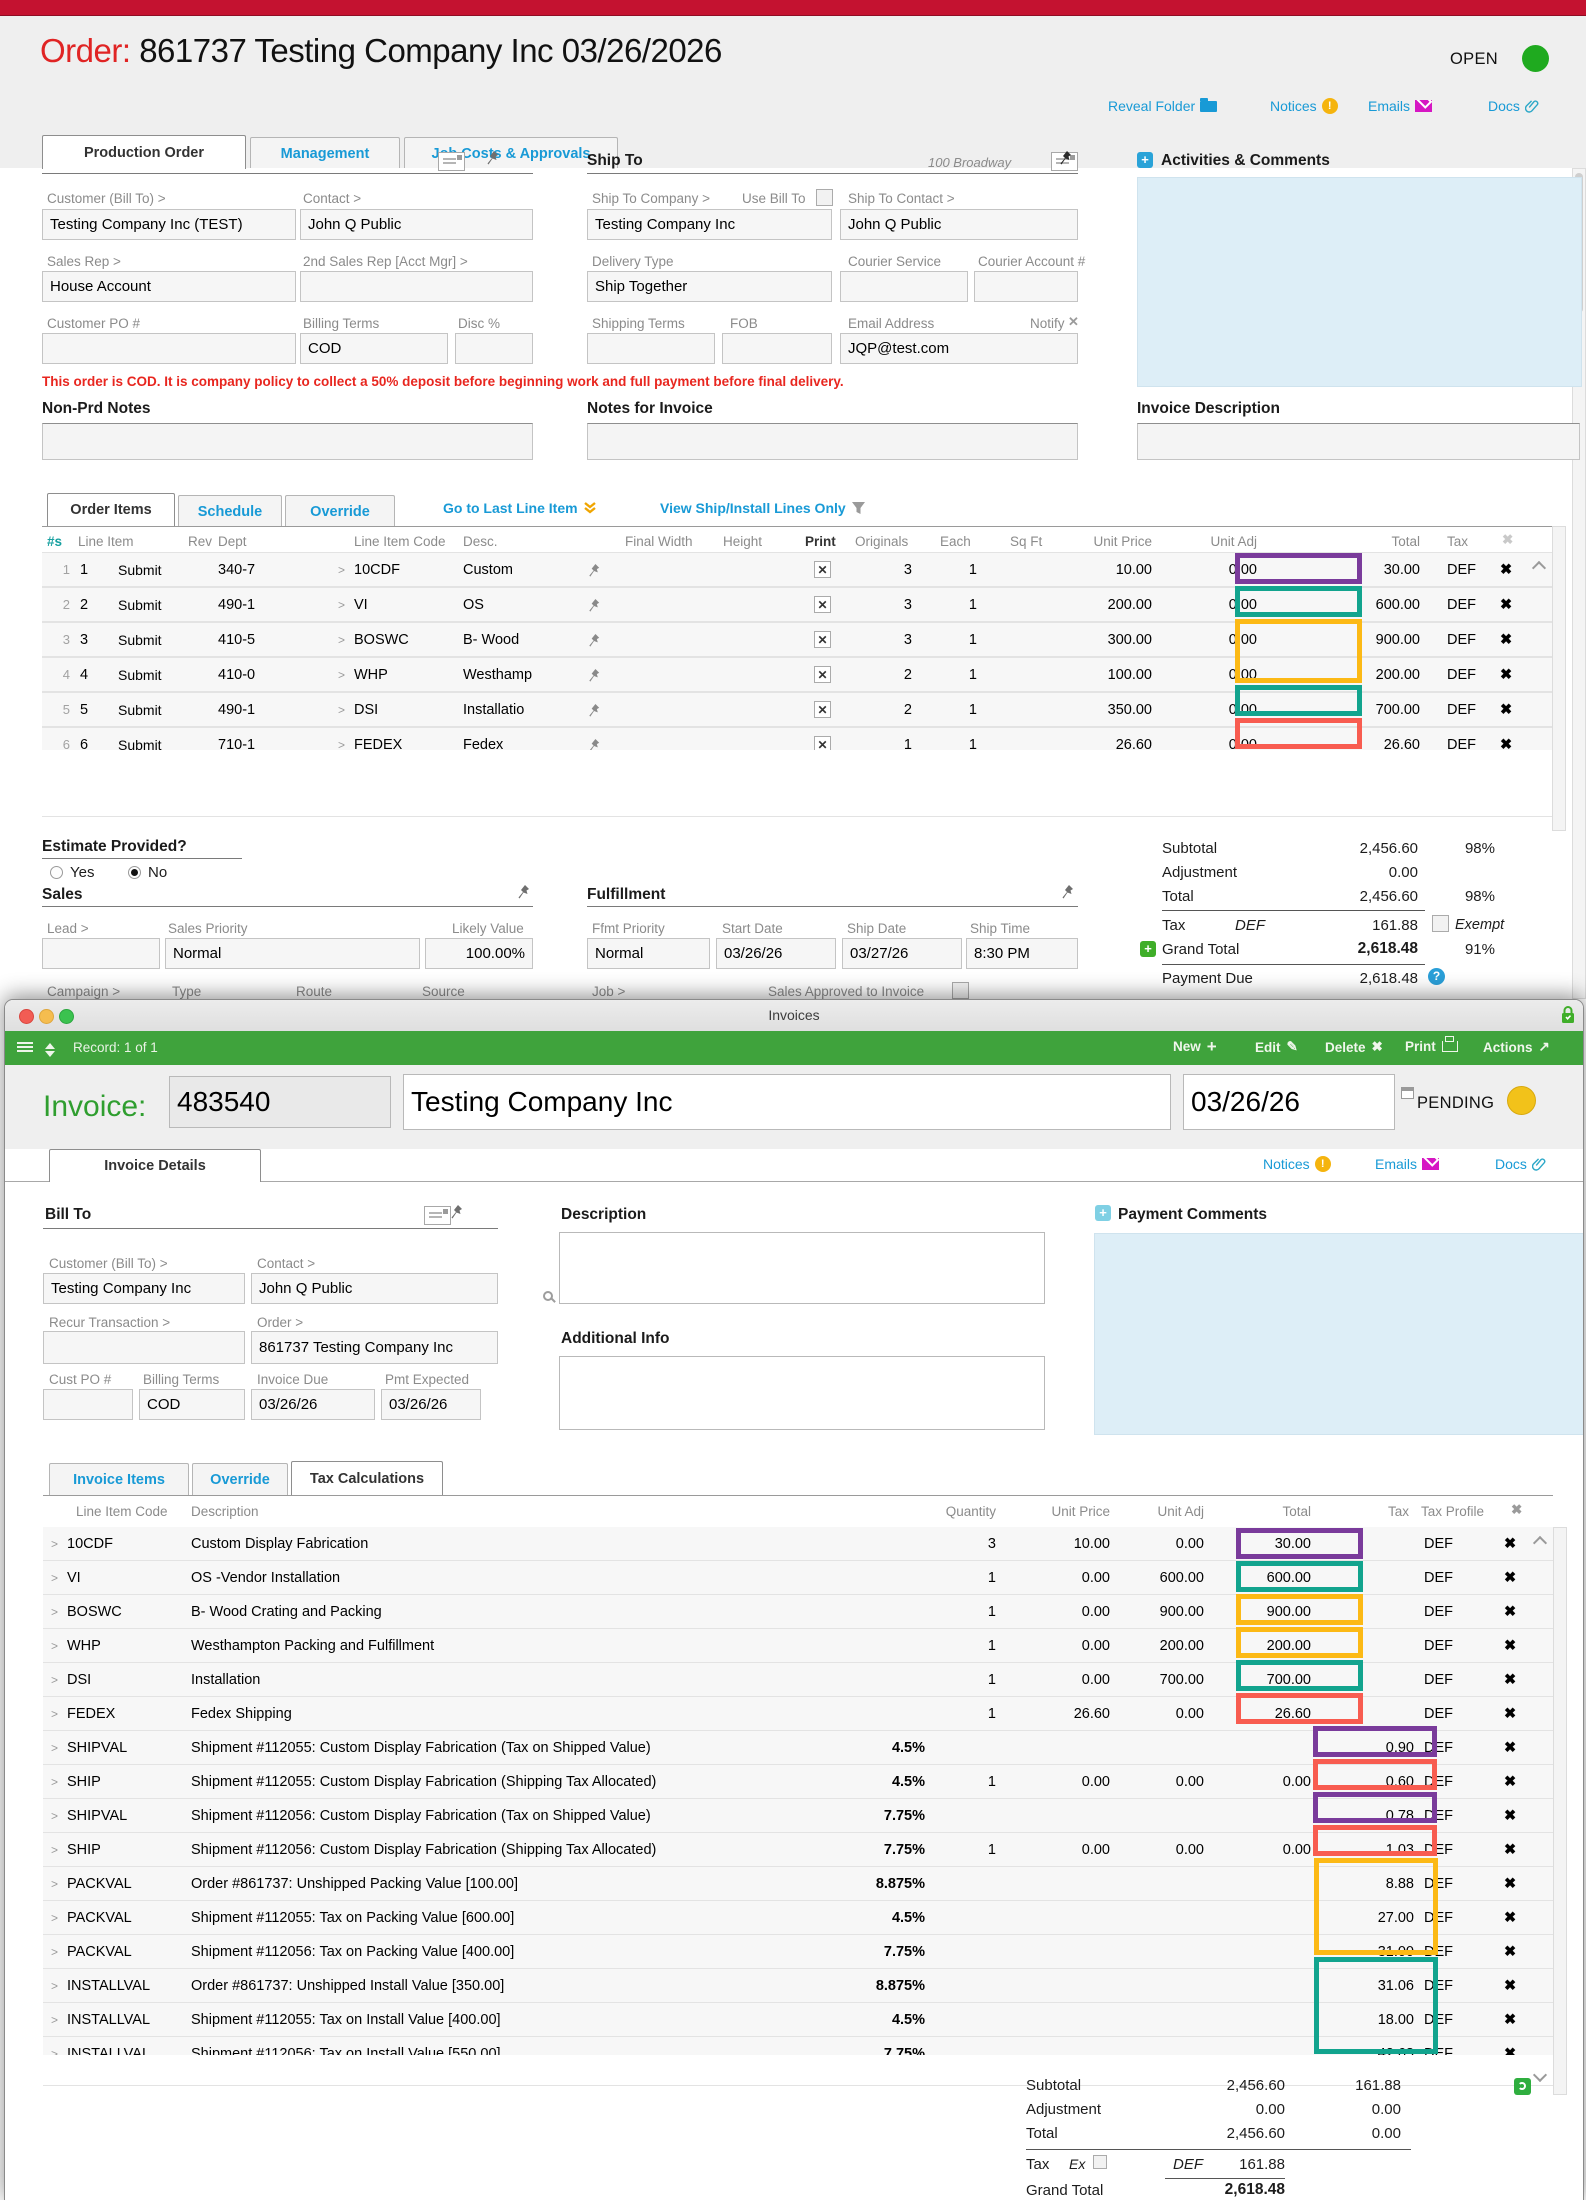 The height and width of the screenshot is (2200, 1586). What do you see at coordinates (1250, 925) in the screenshot?
I see `tax-profile: DEF` at bounding box center [1250, 925].